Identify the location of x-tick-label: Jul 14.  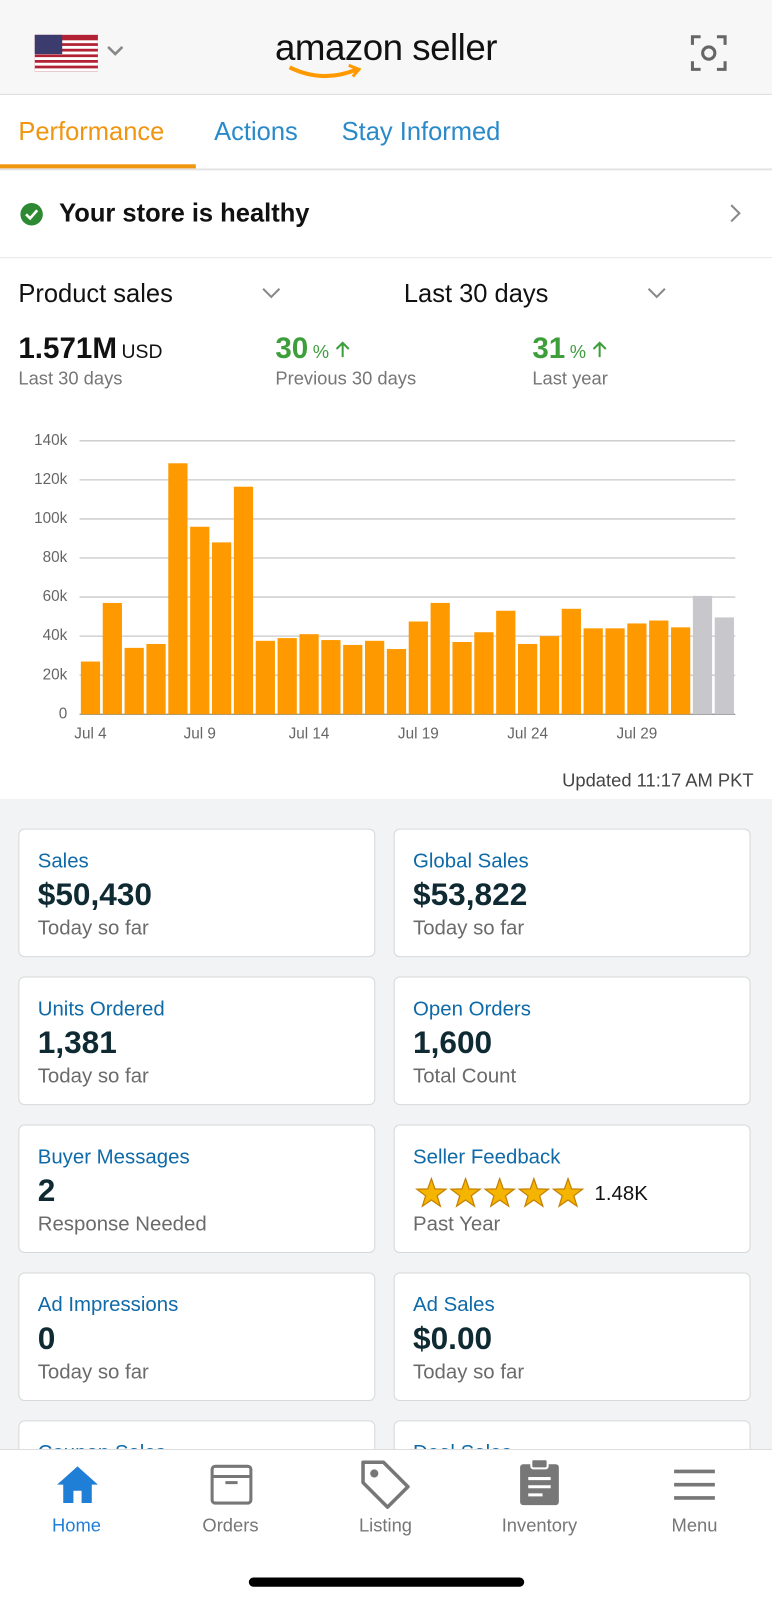
(309, 734).